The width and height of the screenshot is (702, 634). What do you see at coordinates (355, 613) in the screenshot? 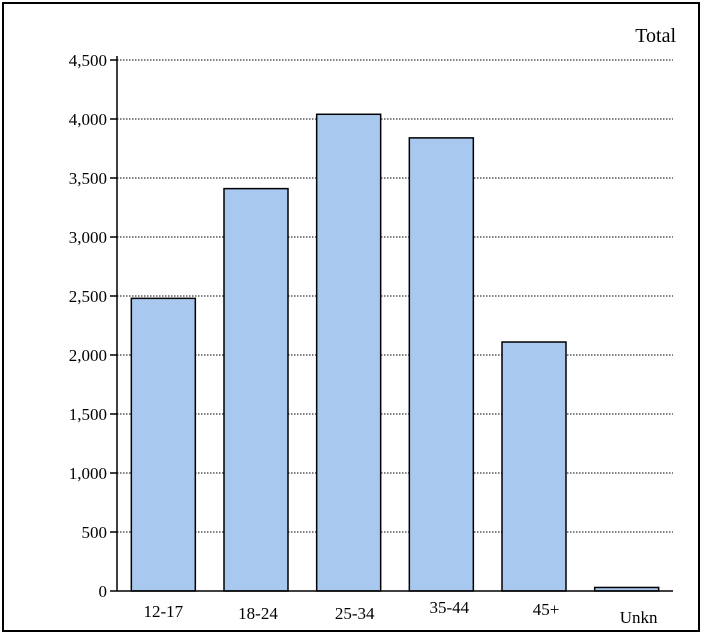
I see `x-tick-label: 25-34` at bounding box center [355, 613].